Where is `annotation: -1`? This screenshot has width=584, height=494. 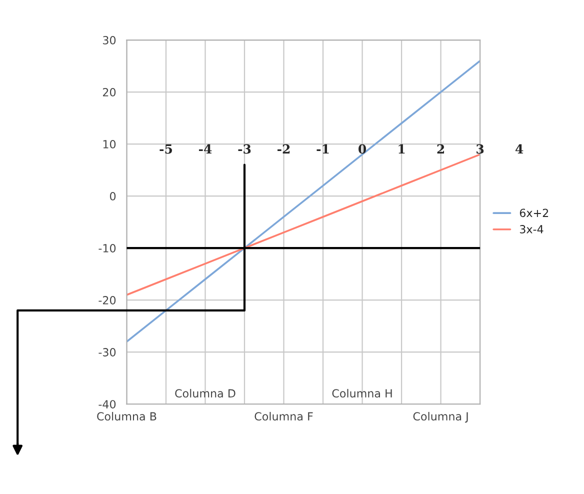
annotation: -1 is located at coordinates (322, 149).